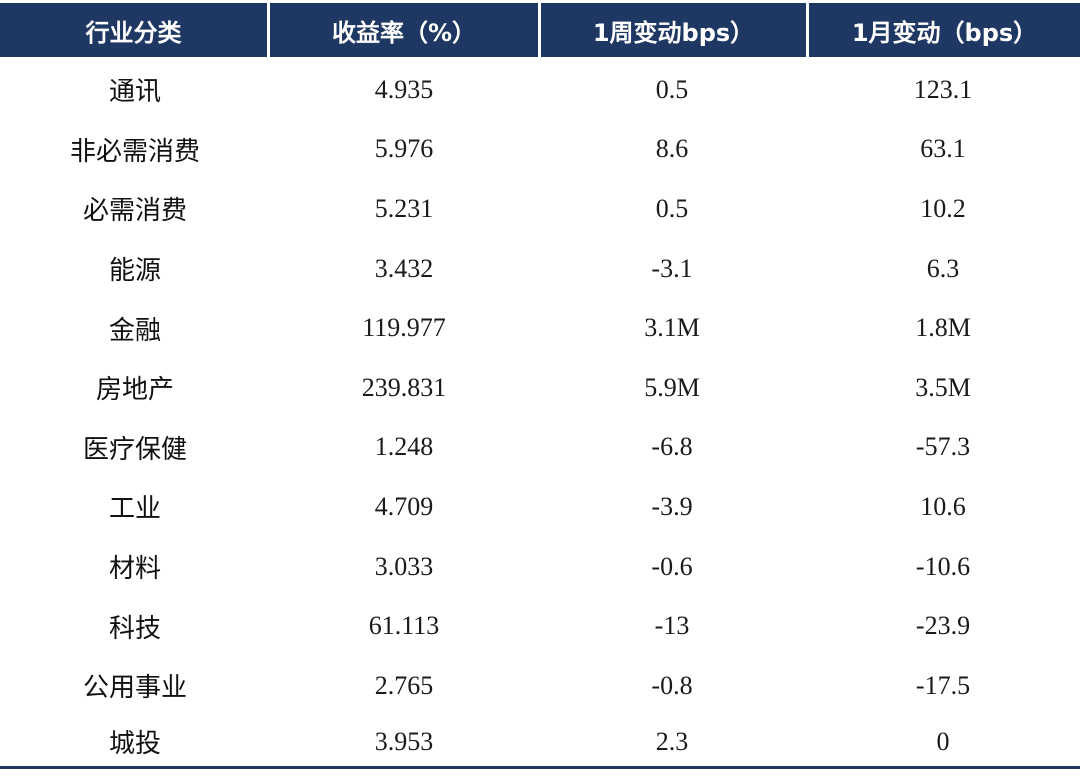 This screenshot has height=777, width=1080. Describe the element at coordinates (540, 150) in the screenshot. I see `table-row: 非必需消费 5.976 8.6 63.1` at that location.